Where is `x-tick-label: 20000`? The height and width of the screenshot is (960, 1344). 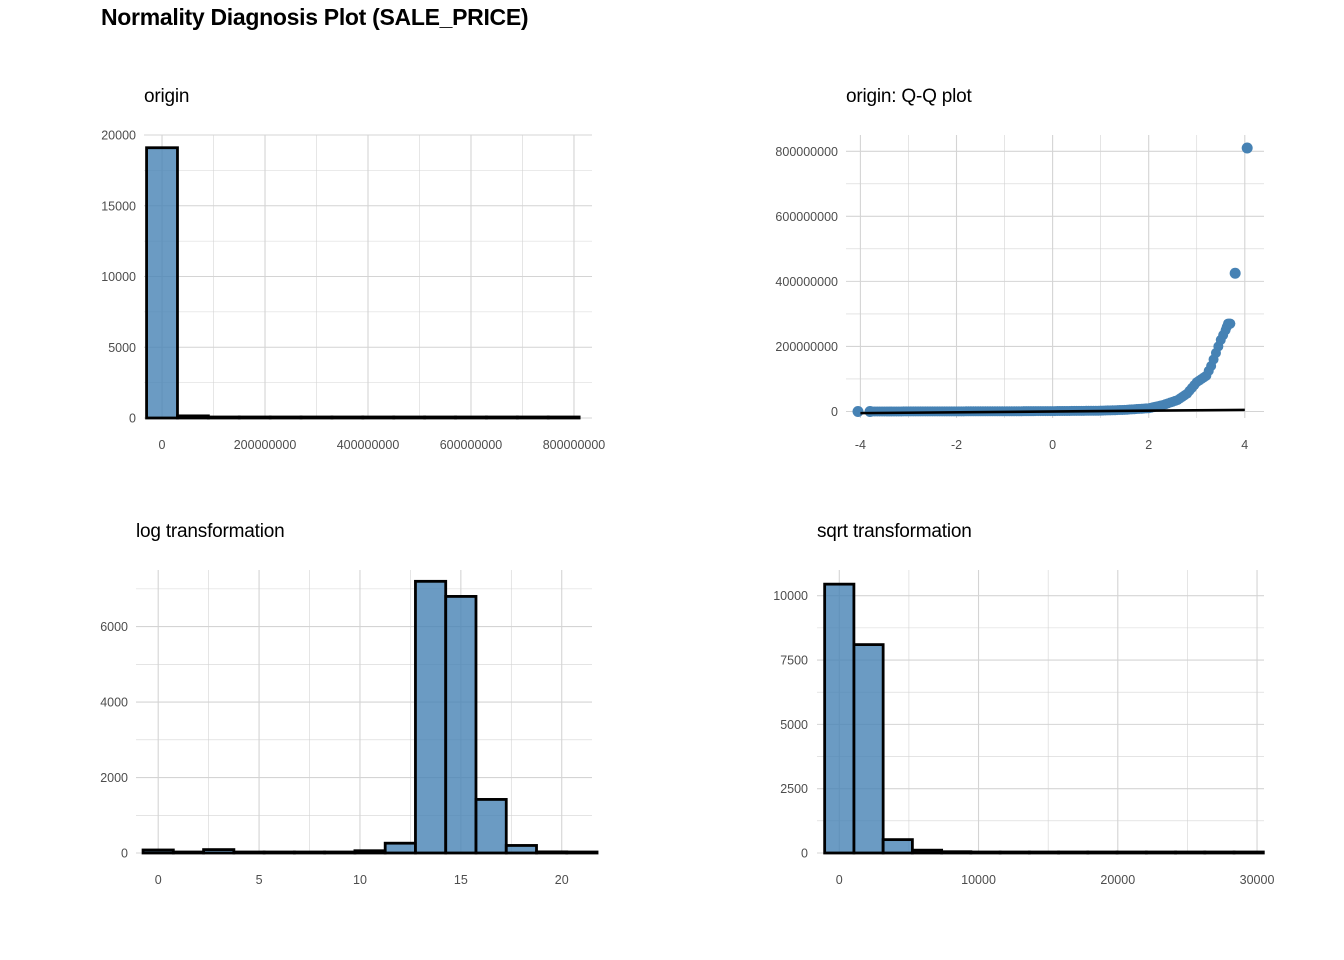
x-tick-label: 20000 is located at coordinates (1117, 880).